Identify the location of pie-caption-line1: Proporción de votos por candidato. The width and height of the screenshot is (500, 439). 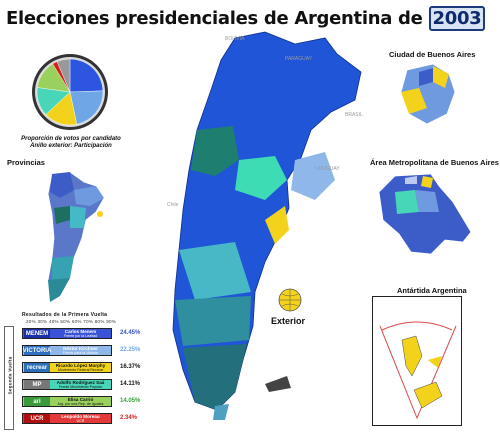
(71, 139).